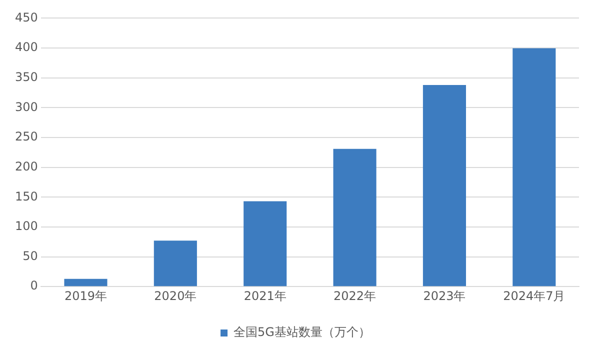  Describe the element at coordinates (534, 295) in the screenshot. I see `x-tick-label: 2024年7月` at that location.